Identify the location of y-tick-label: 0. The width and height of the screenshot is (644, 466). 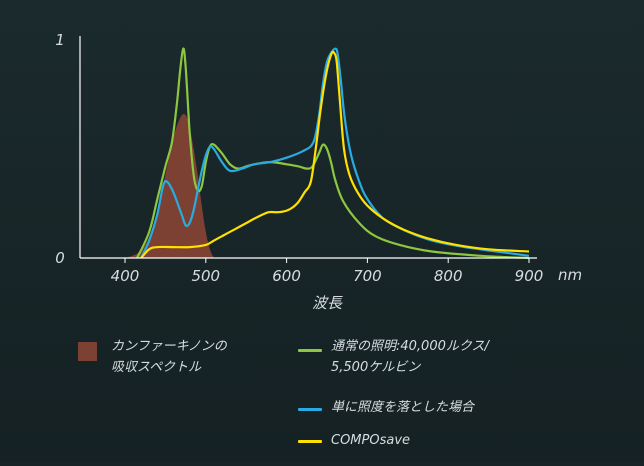
(60, 258).